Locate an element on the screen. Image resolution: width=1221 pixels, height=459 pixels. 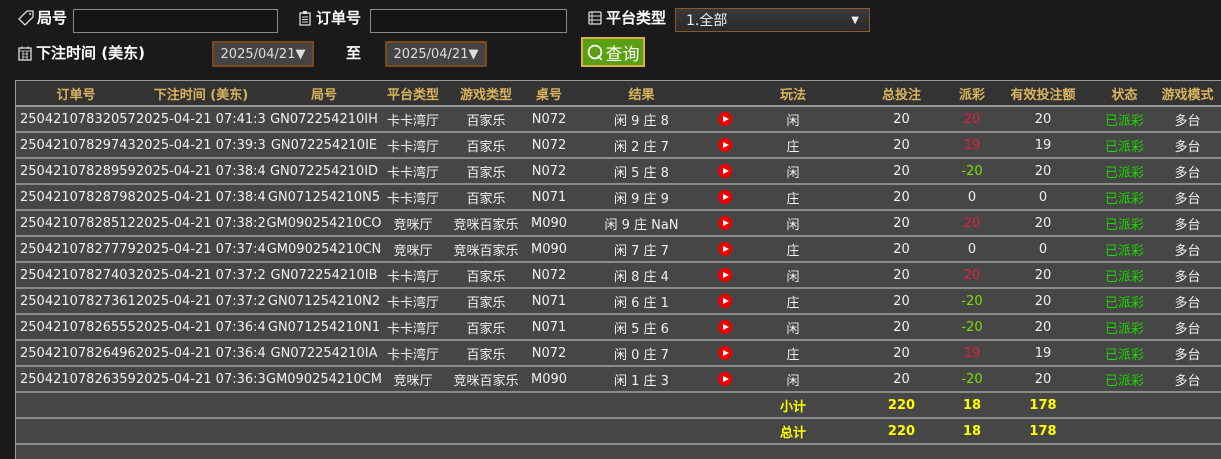
column-header: 游戏类型 is located at coordinates (486, 94).